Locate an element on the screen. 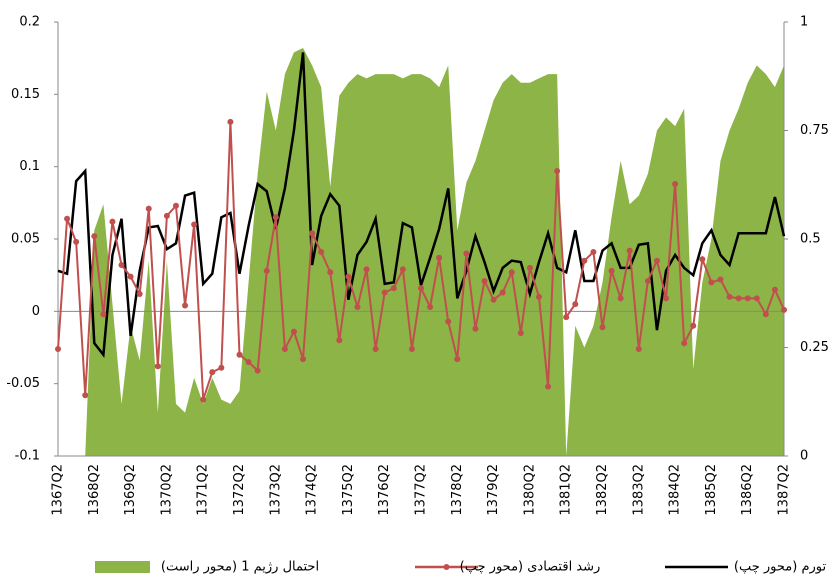 The width and height of the screenshot is (834, 581). y2-tick-label: 0.5 is located at coordinates (810, 239).